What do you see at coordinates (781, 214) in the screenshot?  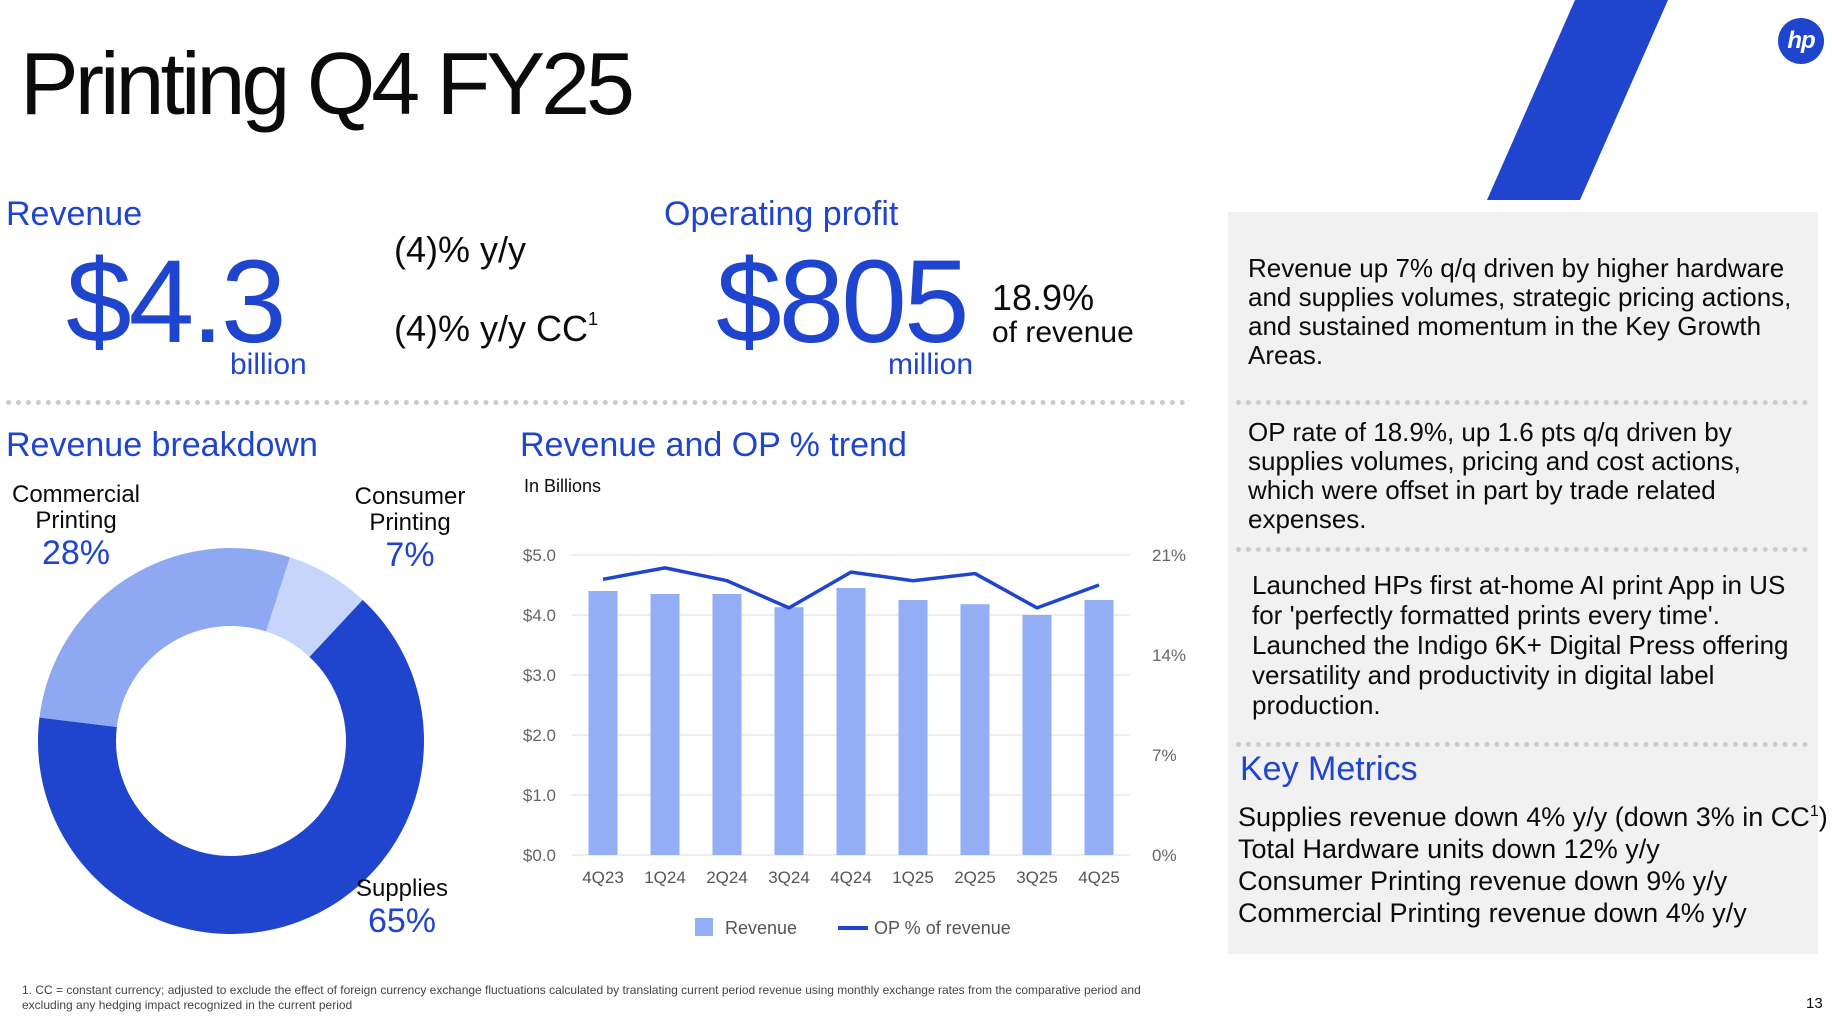 I see `op-profit-label: Operating profit` at bounding box center [781, 214].